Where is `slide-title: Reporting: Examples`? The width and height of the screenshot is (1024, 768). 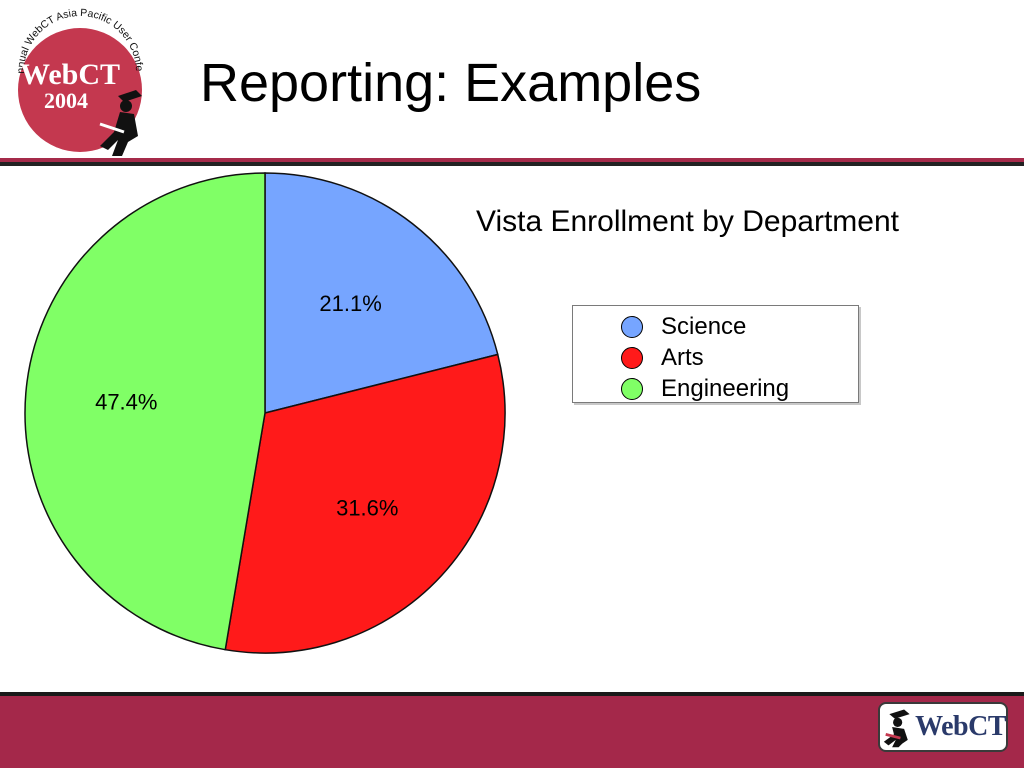
slide-title: Reporting: Examples is located at coordinates (451, 83).